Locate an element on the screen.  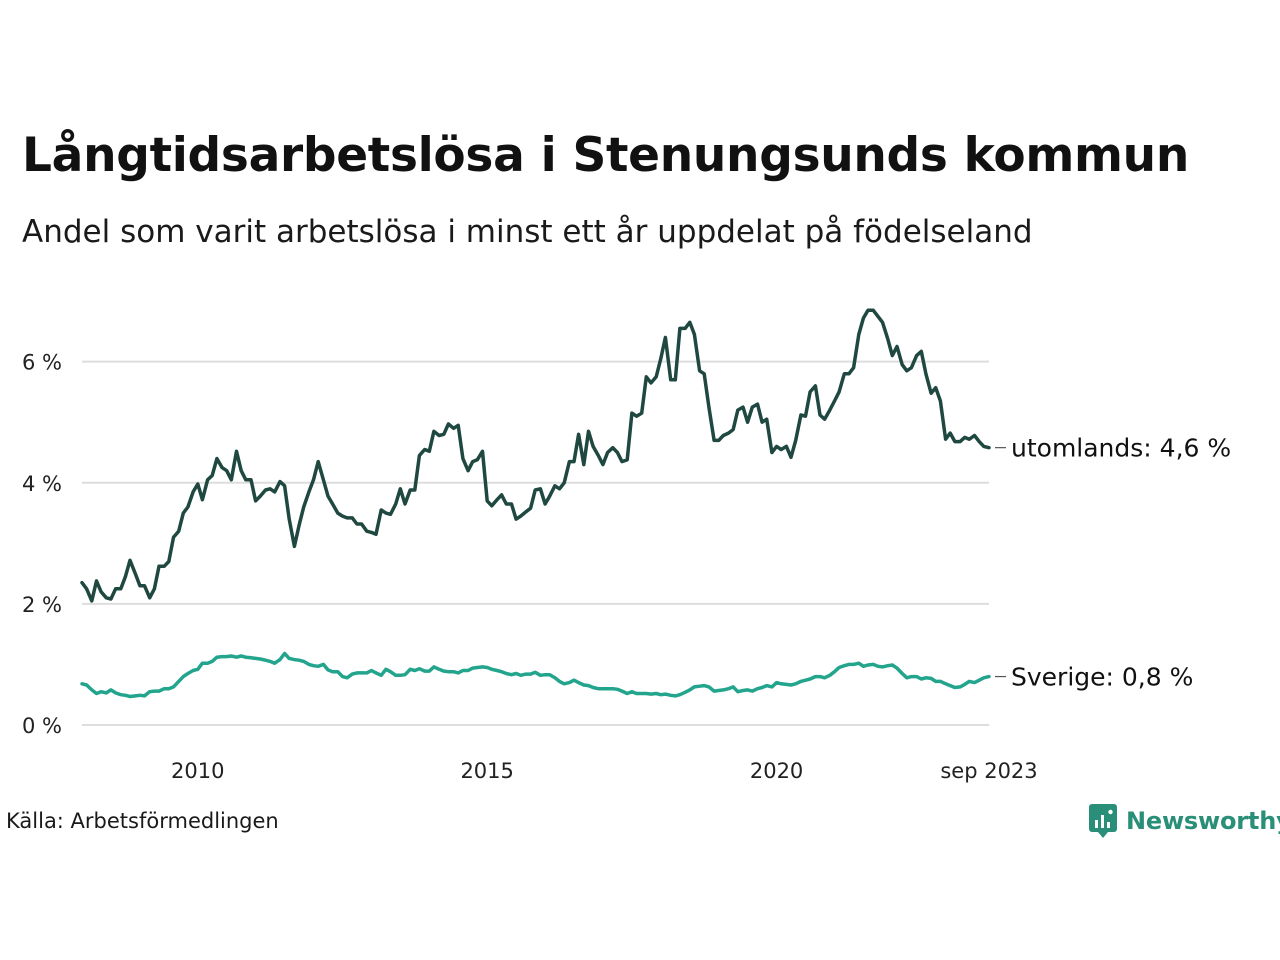
y-tick-label: 0 % is located at coordinates (42, 726).